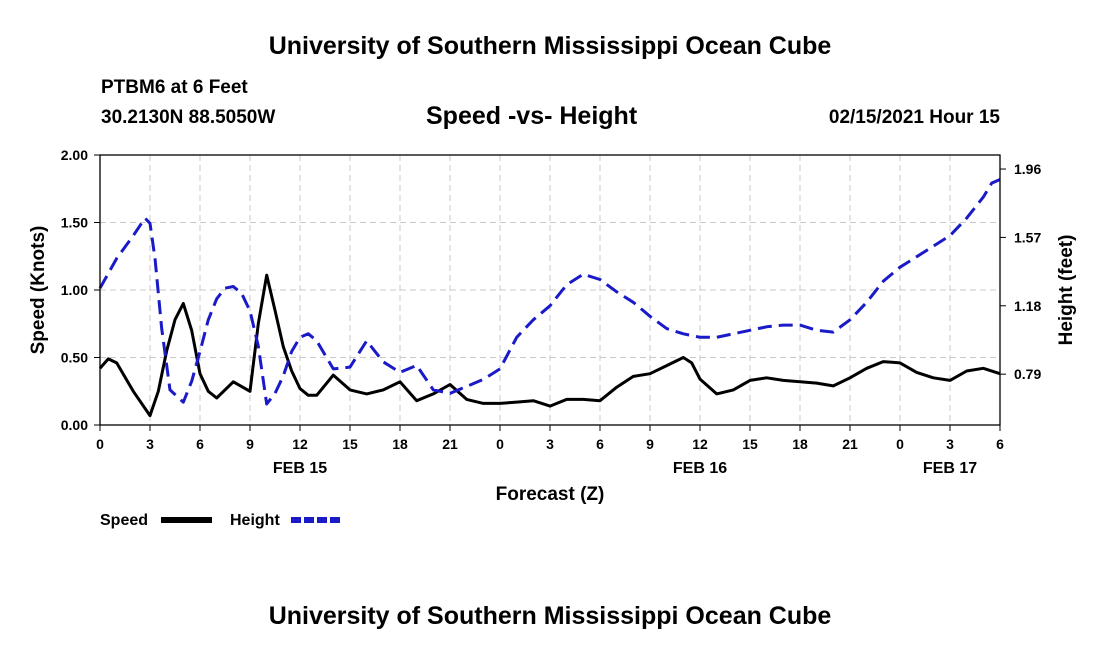 The image size is (1100, 650). I want to click on station-name: PTBM6 at 6 Feet, so click(174, 87).